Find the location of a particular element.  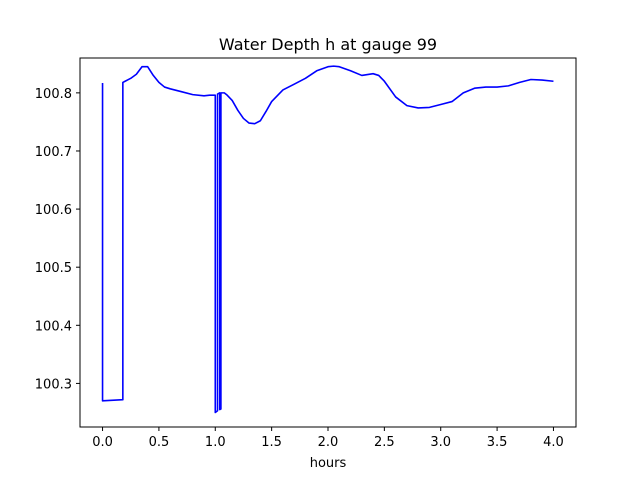

x-axis-label: hours is located at coordinates (328, 463).